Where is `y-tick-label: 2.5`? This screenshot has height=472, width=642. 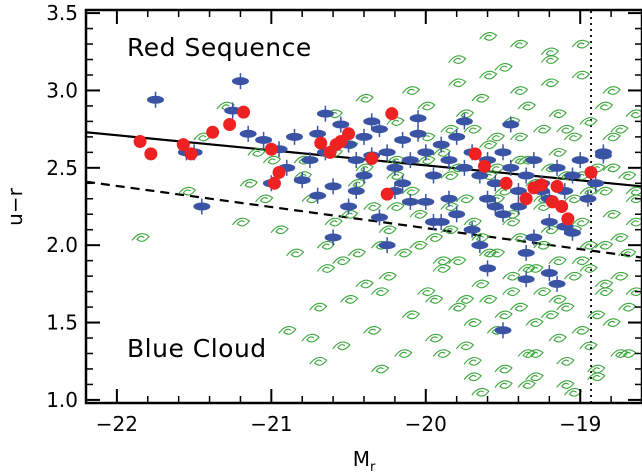 y-tick-label: 2.5 is located at coordinates (62, 168).